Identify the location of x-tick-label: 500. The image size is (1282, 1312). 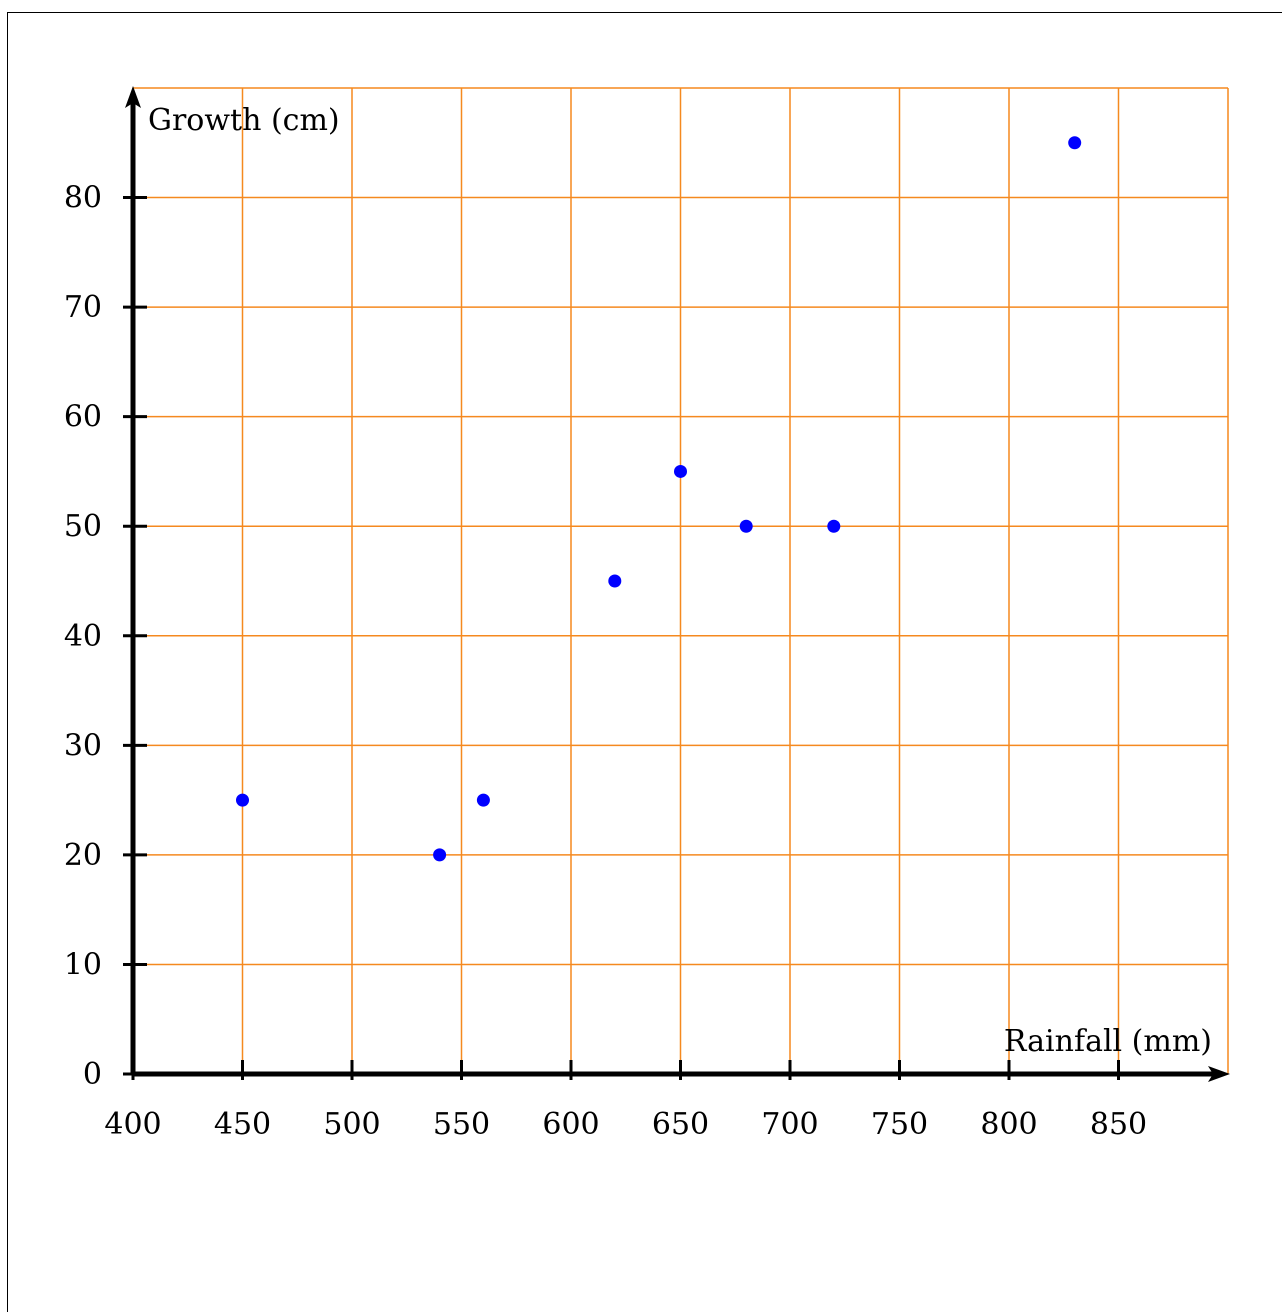
(351, 1124).